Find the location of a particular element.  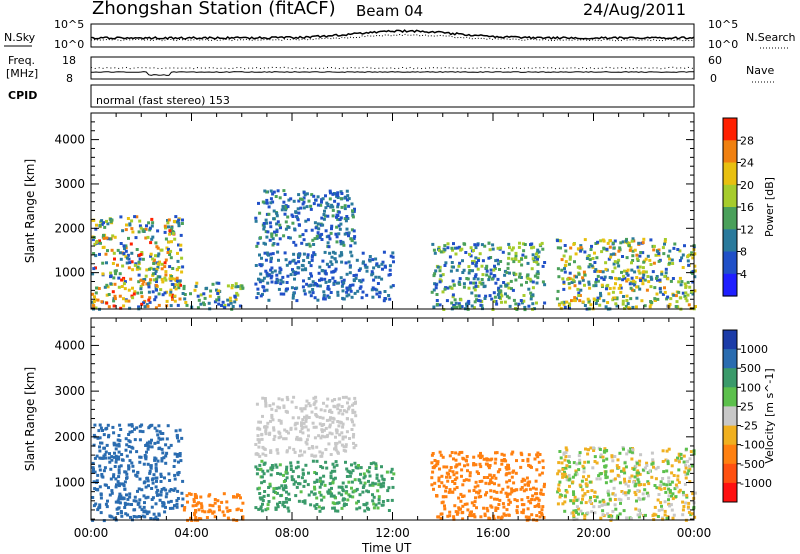

velocity-colorbar-label: 25 is located at coordinates (747, 406).